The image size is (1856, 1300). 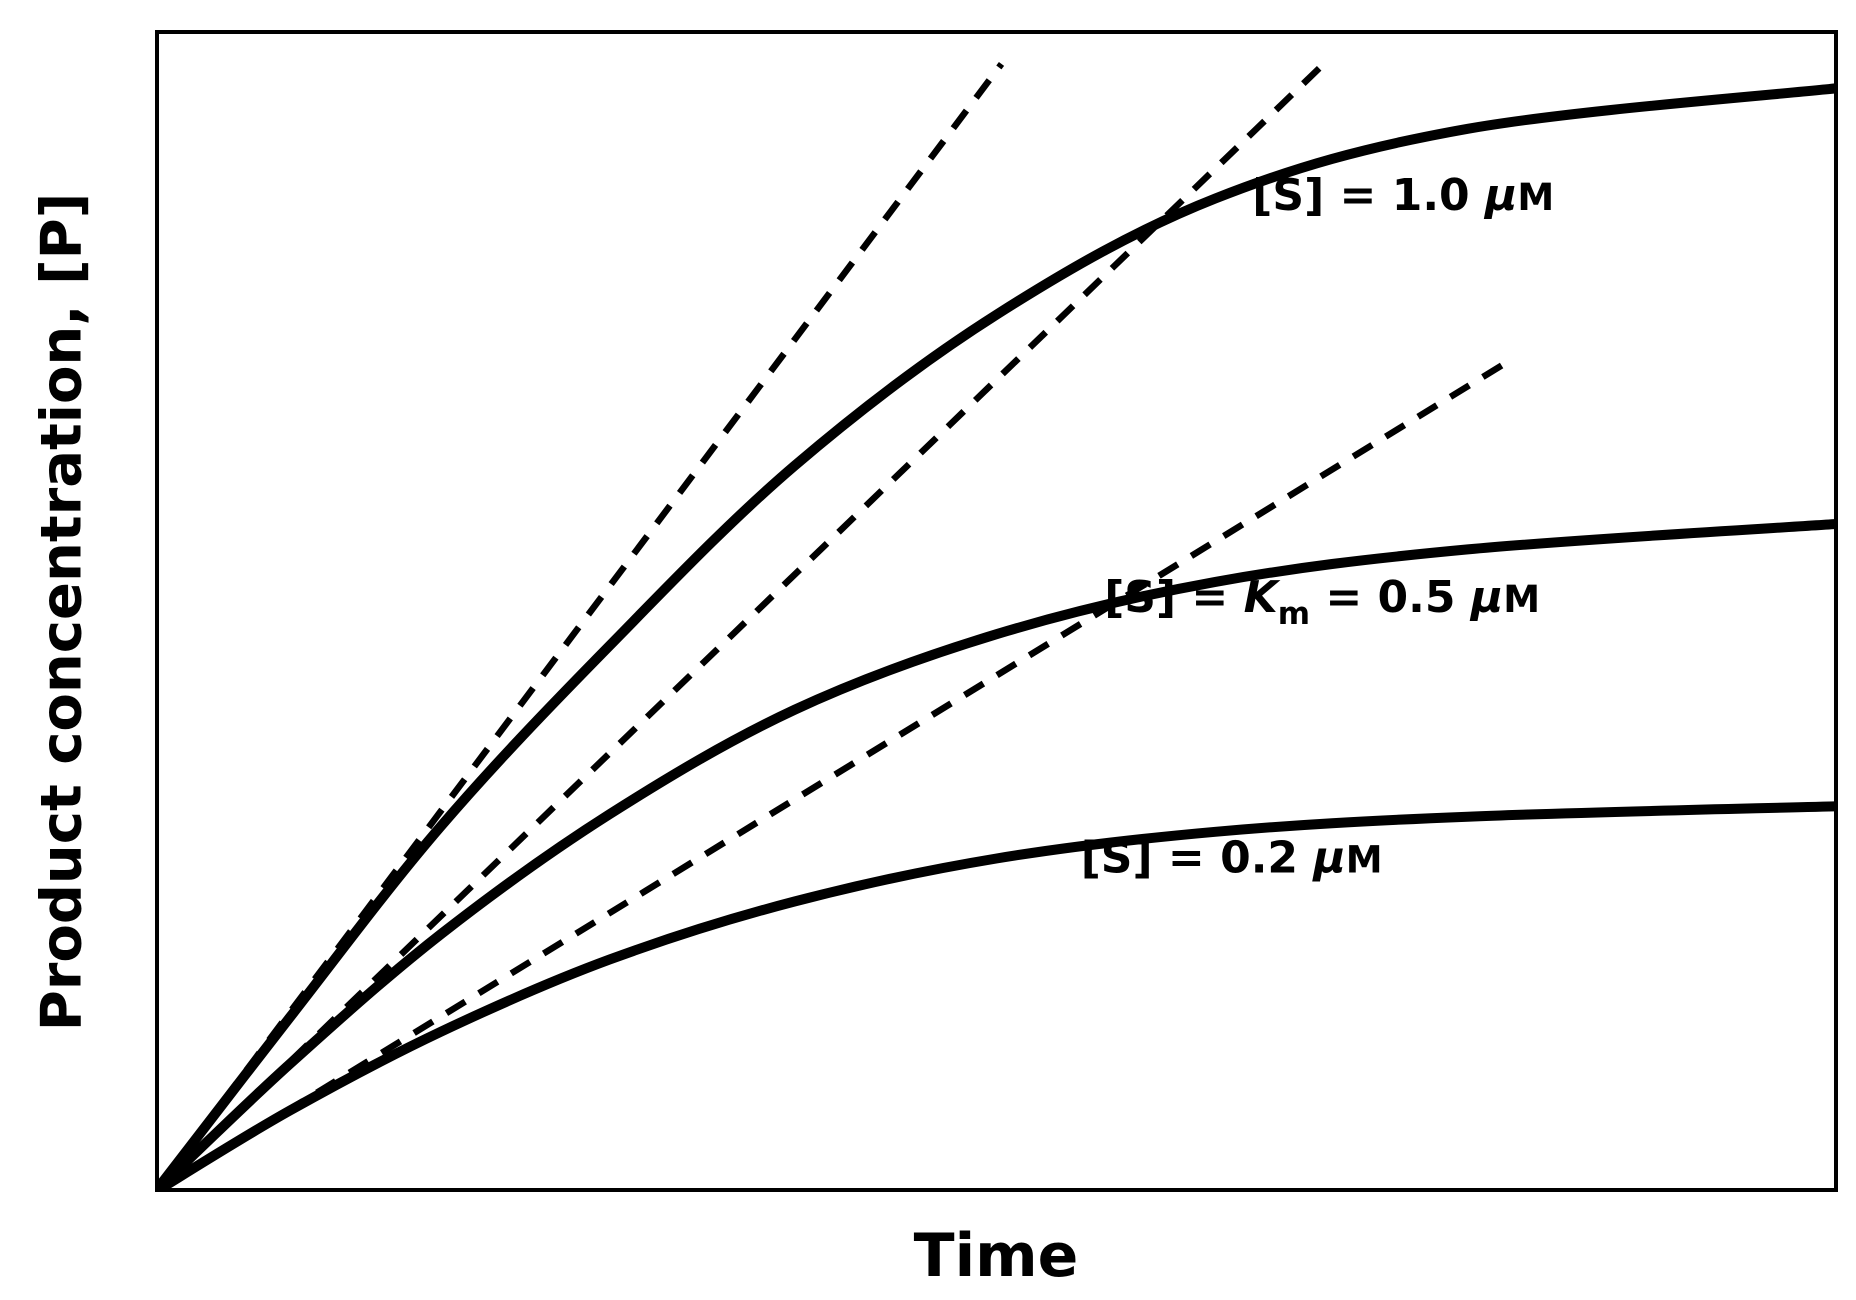 What do you see at coordinates (996, 1256) in the screenshot?
I see `x-axis-label: Time` at bounding box center [996, 1256].